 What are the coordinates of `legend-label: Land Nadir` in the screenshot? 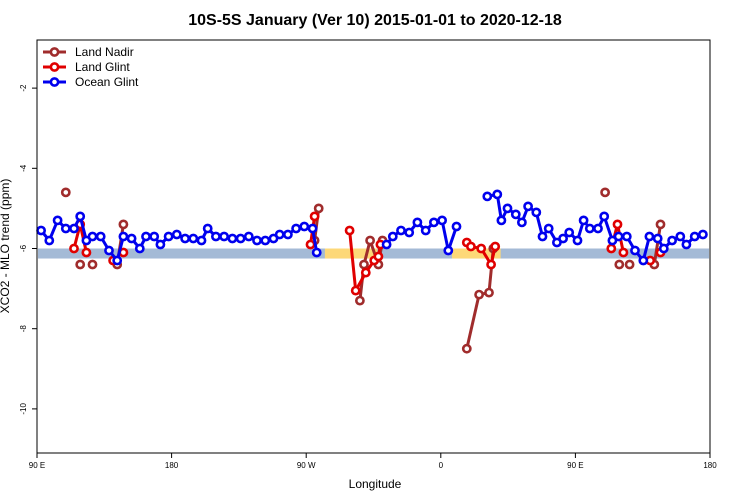 It's located at (104, 52).